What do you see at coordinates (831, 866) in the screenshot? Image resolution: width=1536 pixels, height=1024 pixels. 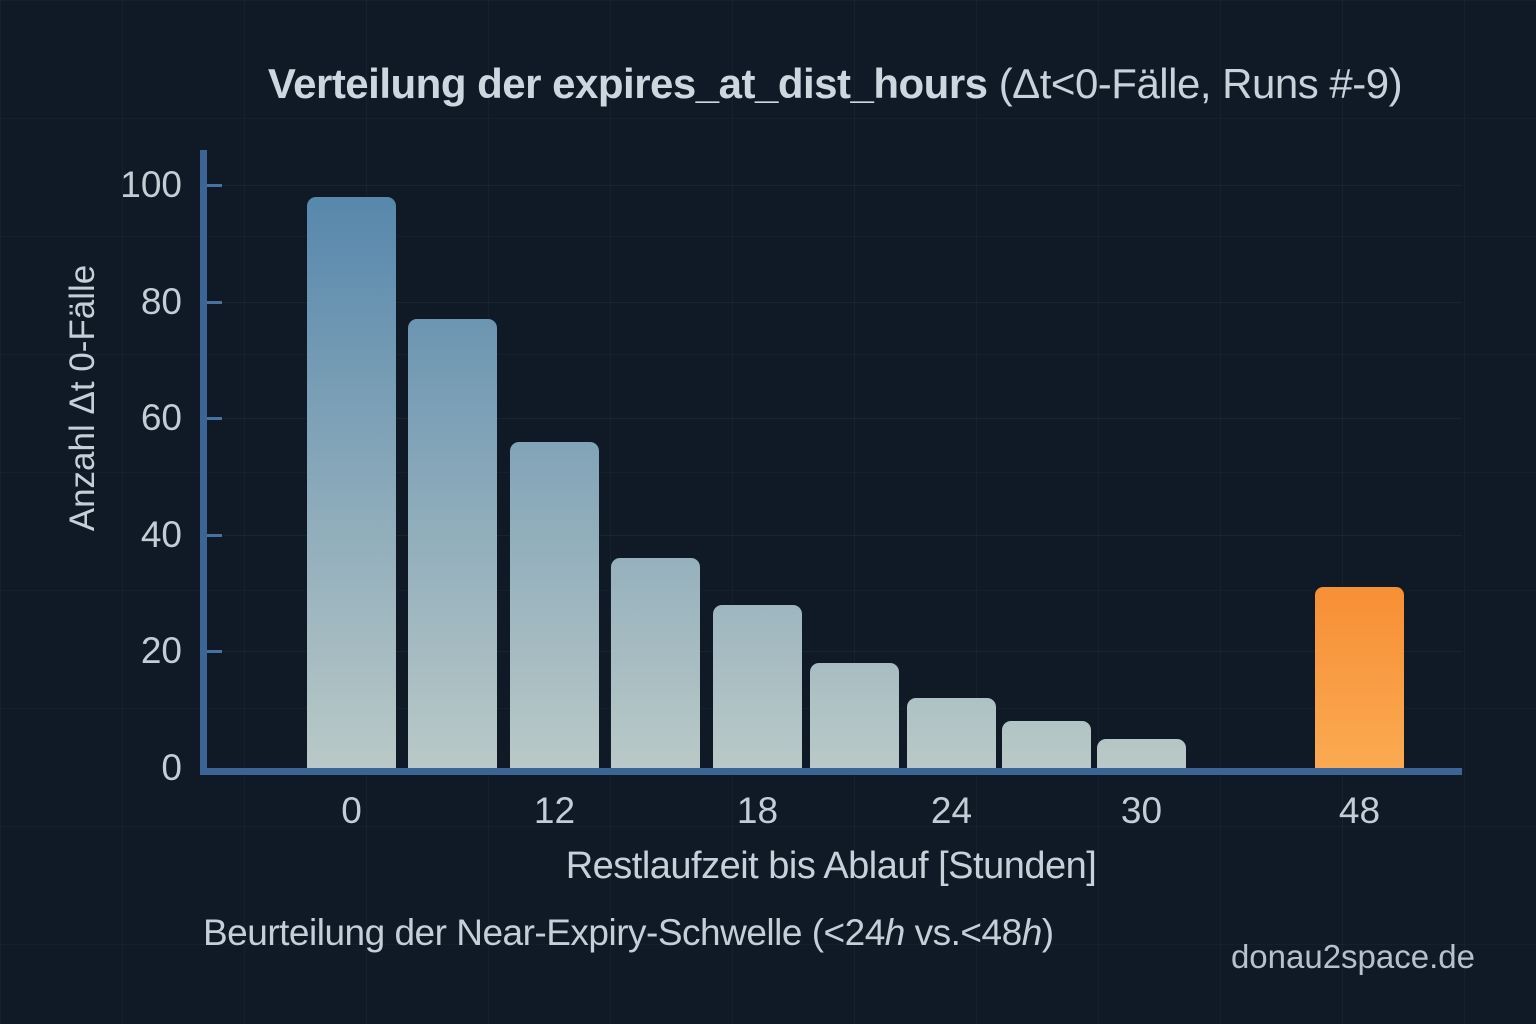 I see `x-axis-label: Restlaufzeit bis Ablauf [Stunden]` at bounding box center [831, 866].